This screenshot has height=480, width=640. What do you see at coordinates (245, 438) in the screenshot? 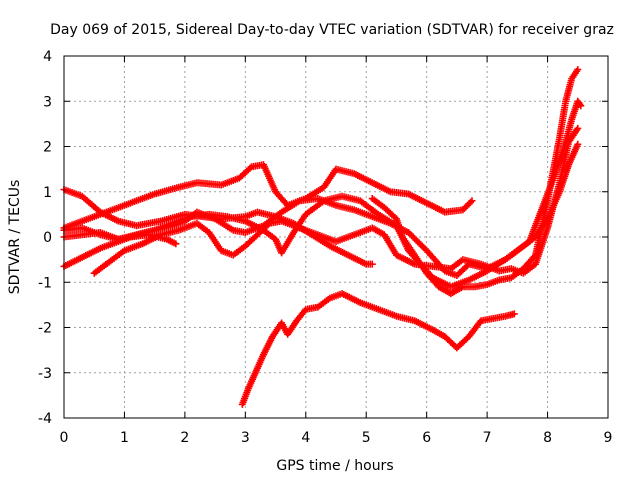
I see `x-tick-label: 3` at bounding box center [245, 438].